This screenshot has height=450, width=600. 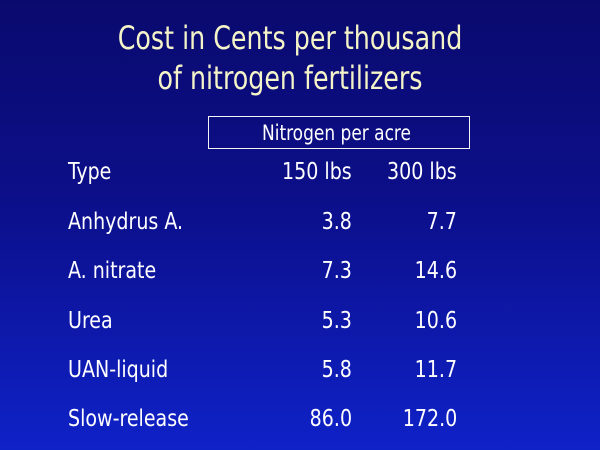 I want to click on title-line-2: of nitrogen fertilizers, so click(x=290, y=78).